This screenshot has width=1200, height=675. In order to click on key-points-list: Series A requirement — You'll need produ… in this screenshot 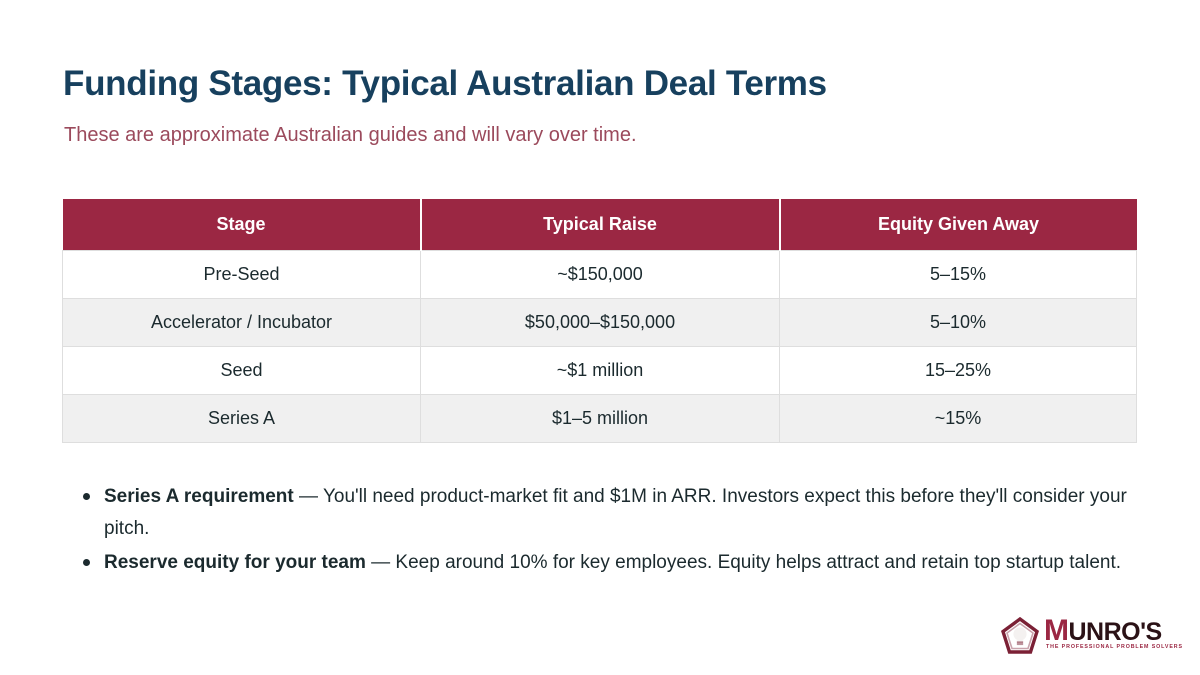, I will do `click(622, 531)`.